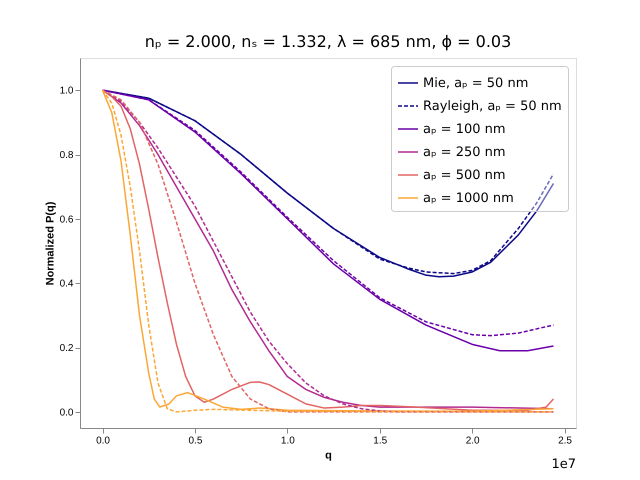 The image size is (640, 480). What do you see at coordinates (464, 152) in the screenshot?
I see `legend-label: aₚ = 250 nm` at bounding box center [464, 152].